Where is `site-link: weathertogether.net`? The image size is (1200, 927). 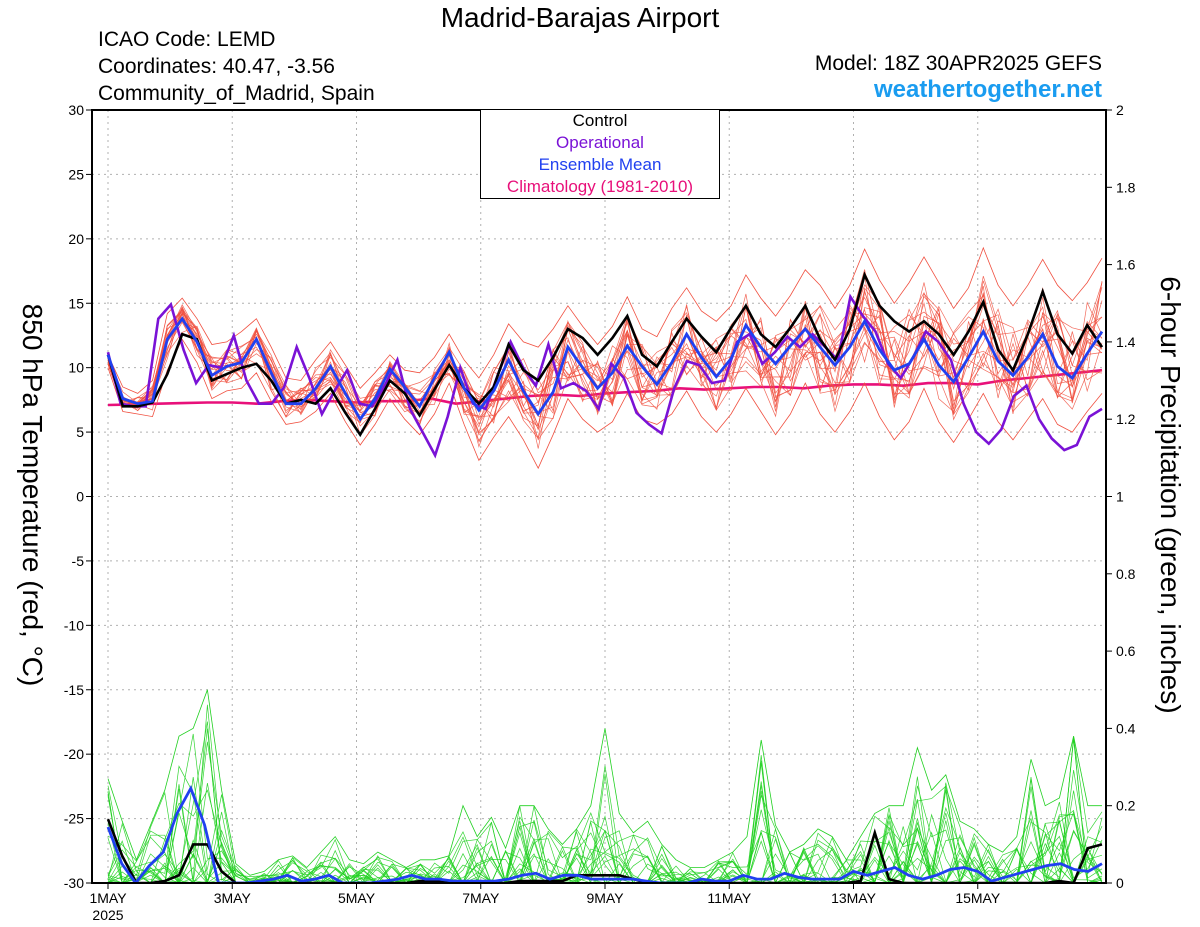 site-link: weathertogether.net is located at coordinates (987, 89).